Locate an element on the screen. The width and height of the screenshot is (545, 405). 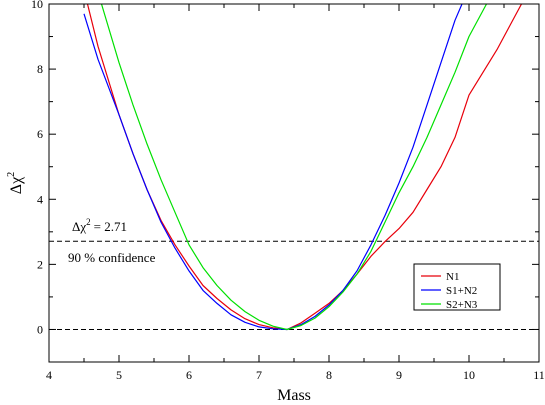
confidence-annotation: 90 % confidence is located at coordinates (112, 257).